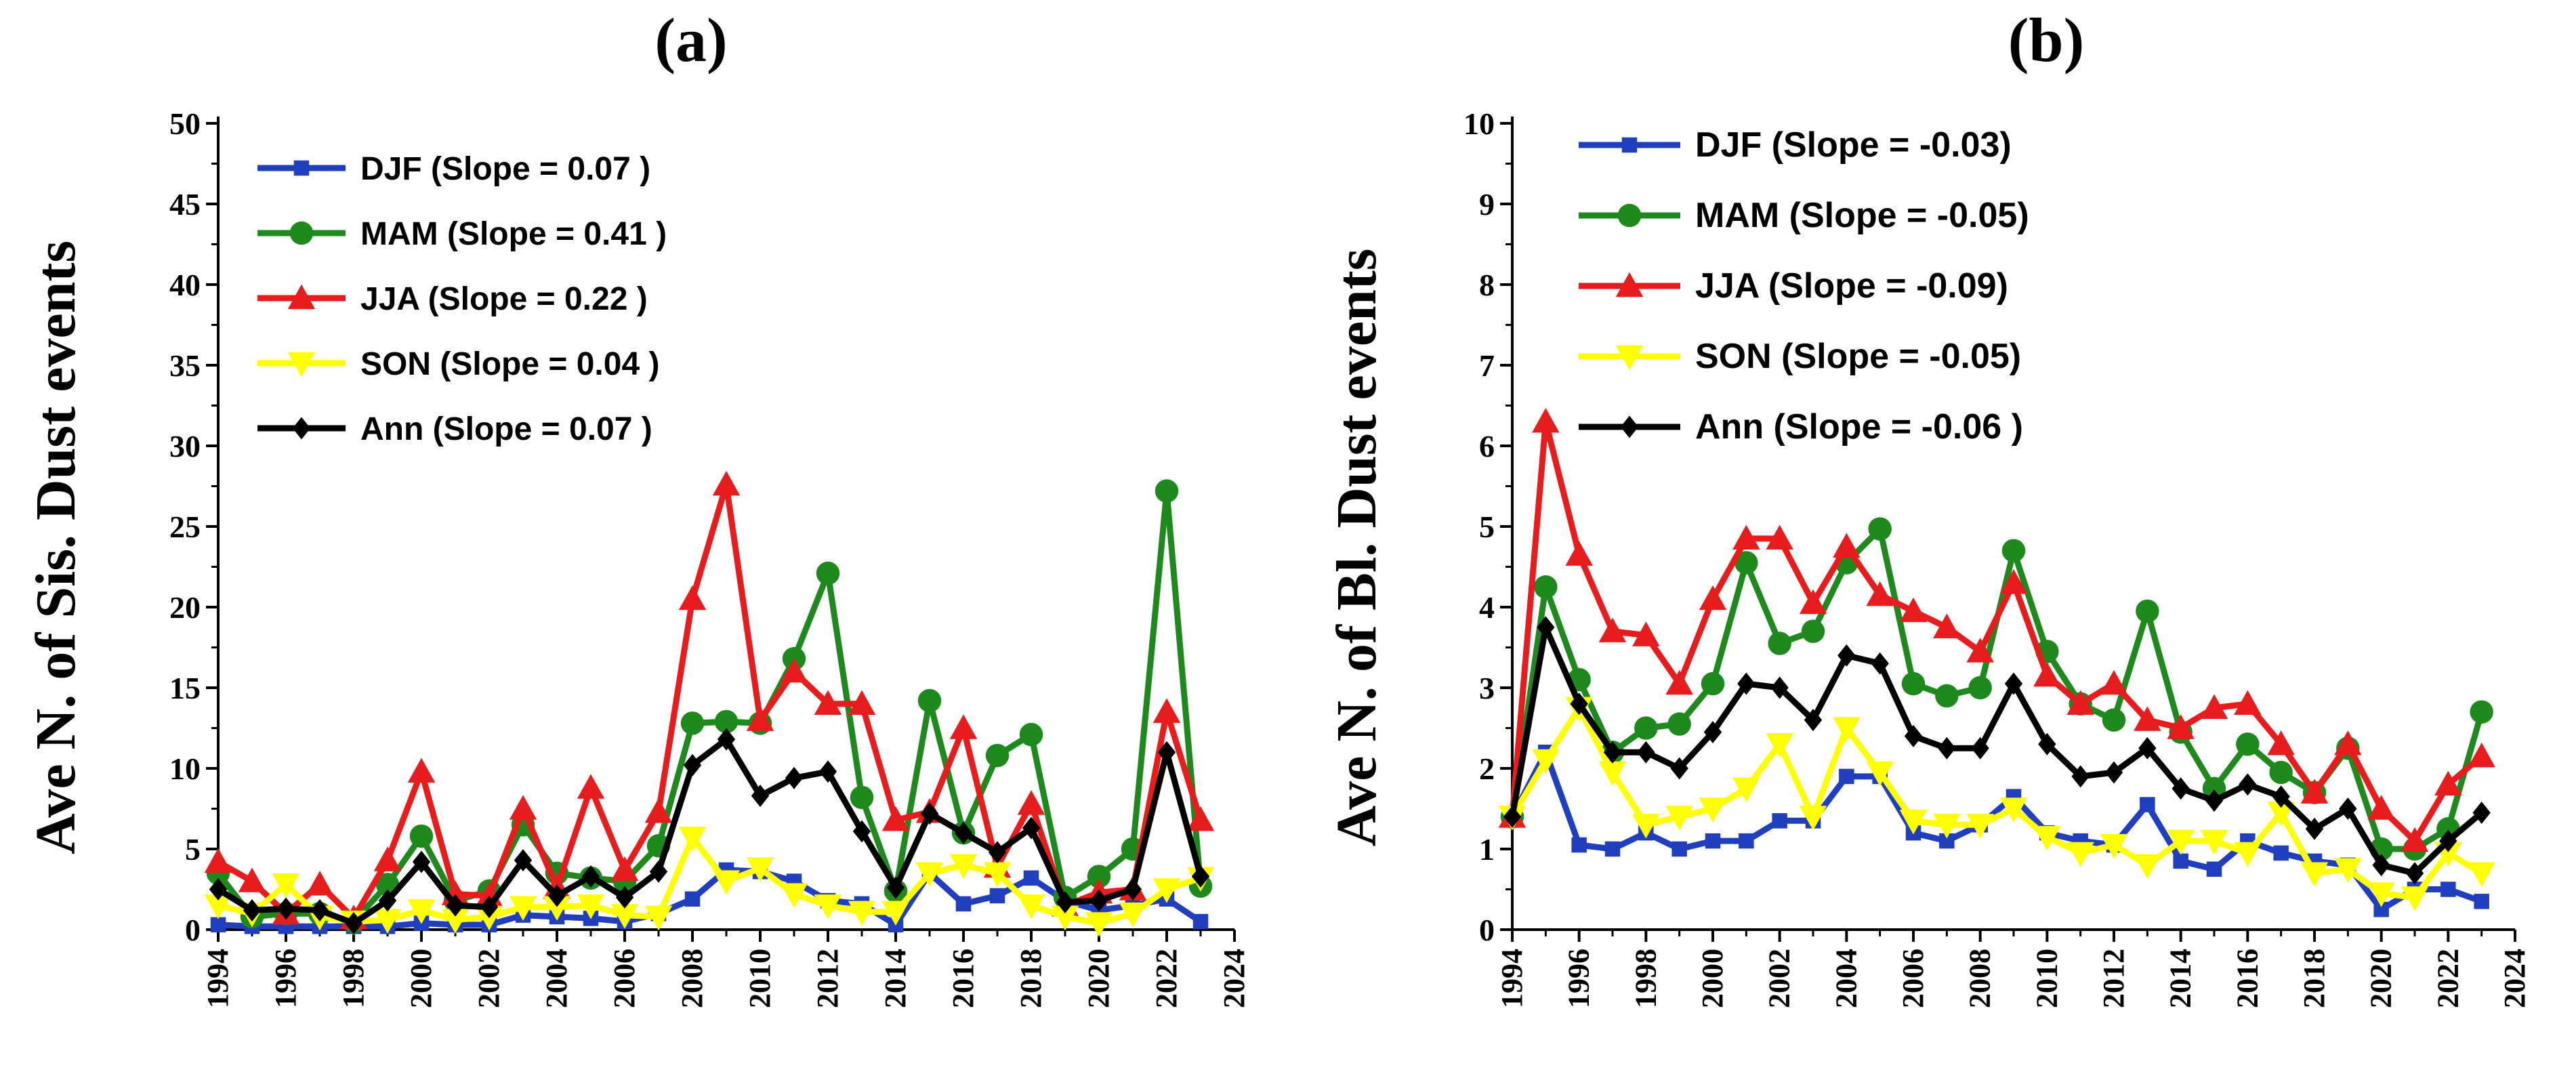 This screenshot has height=1076, width=2576. I want to click on series-line-son, so click(1997, 803).